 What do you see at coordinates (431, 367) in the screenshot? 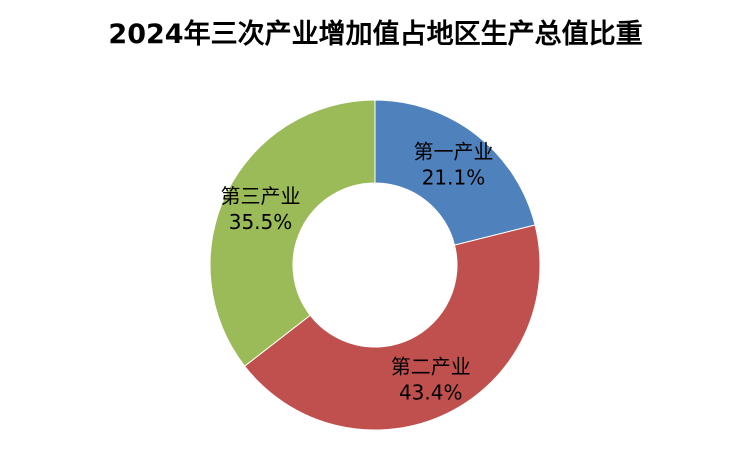
I see `slice-label-name-2: 第二产业` at bounding box center [431, 367].